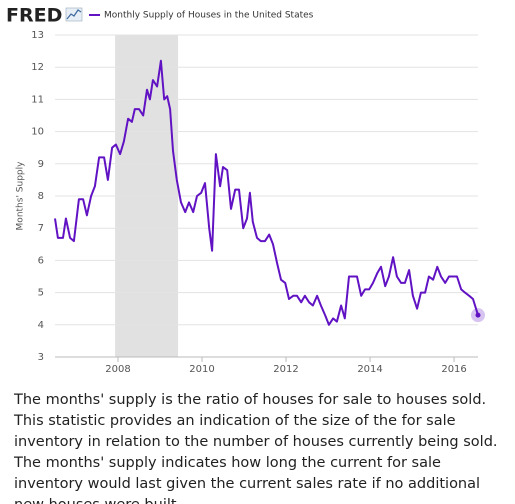 This screenshot has width=515, height=504. What do you see at coordinates (41, 357) in the screenshot?
I see `y-tick-label: 3` at bounding box center [41, 357].